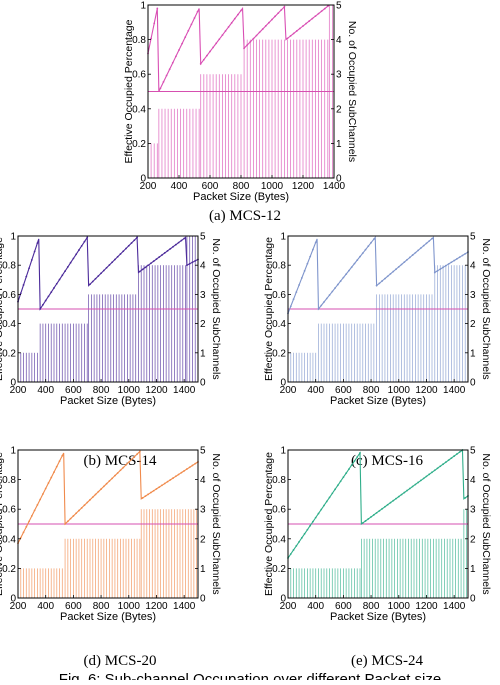 The width and height of the screenshot is (500, 685). Describe the element at coordinates (245, 216) in the screenshot. I see `subplot-caption: (a) MCS-12` at that location.